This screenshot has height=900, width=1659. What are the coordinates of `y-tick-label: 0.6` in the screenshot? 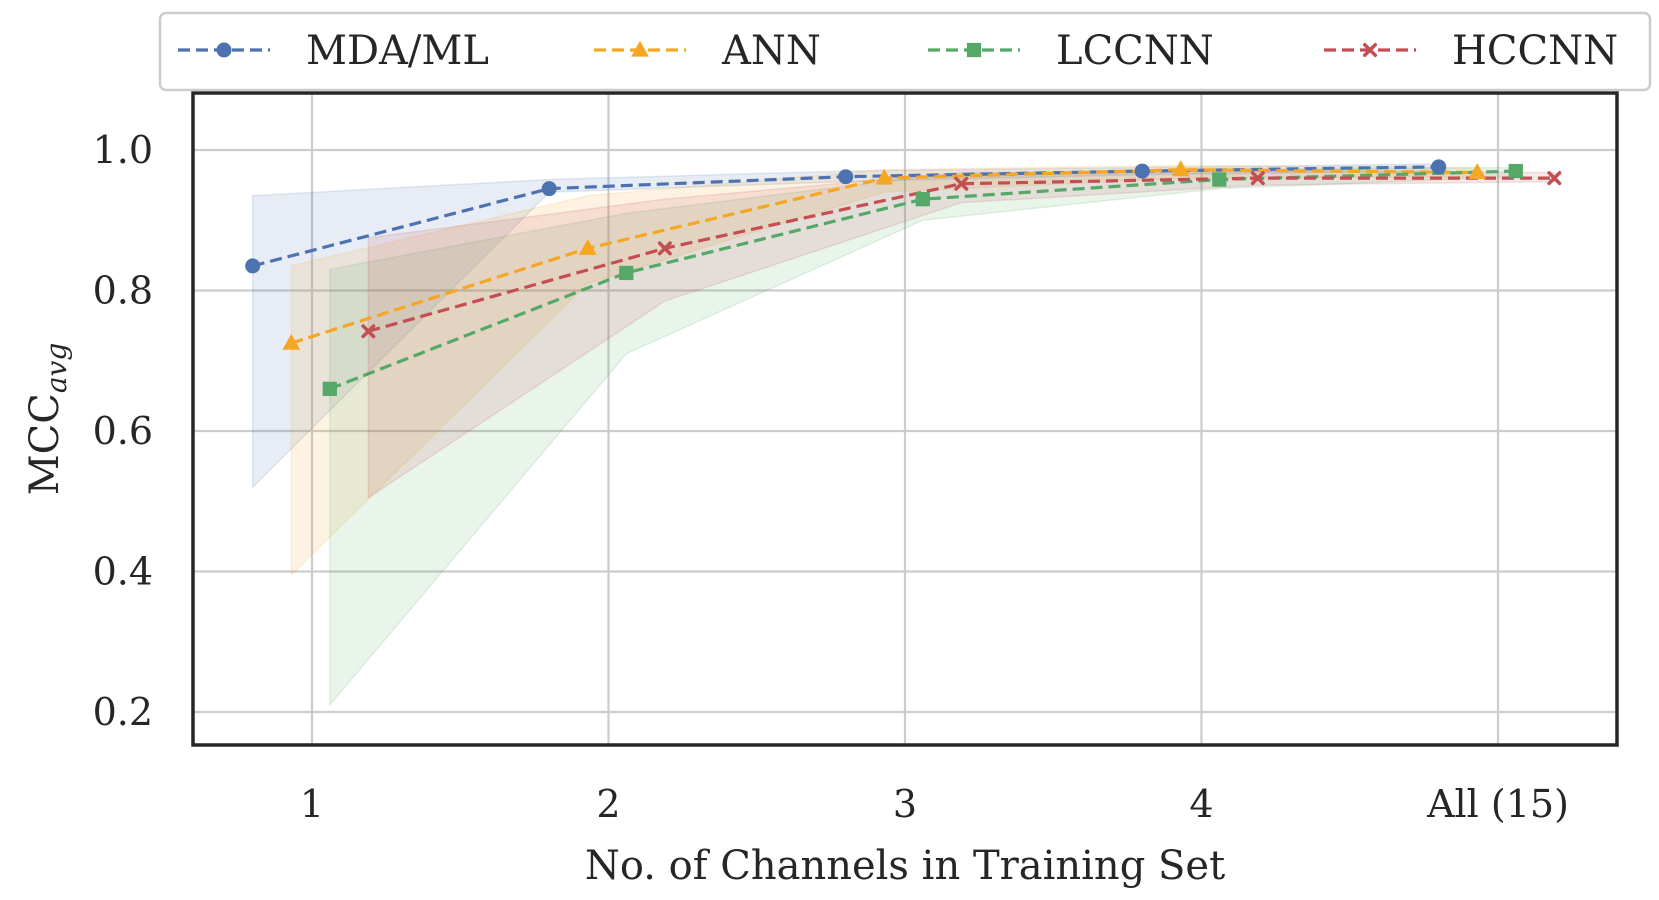 It's located at (123, 431).